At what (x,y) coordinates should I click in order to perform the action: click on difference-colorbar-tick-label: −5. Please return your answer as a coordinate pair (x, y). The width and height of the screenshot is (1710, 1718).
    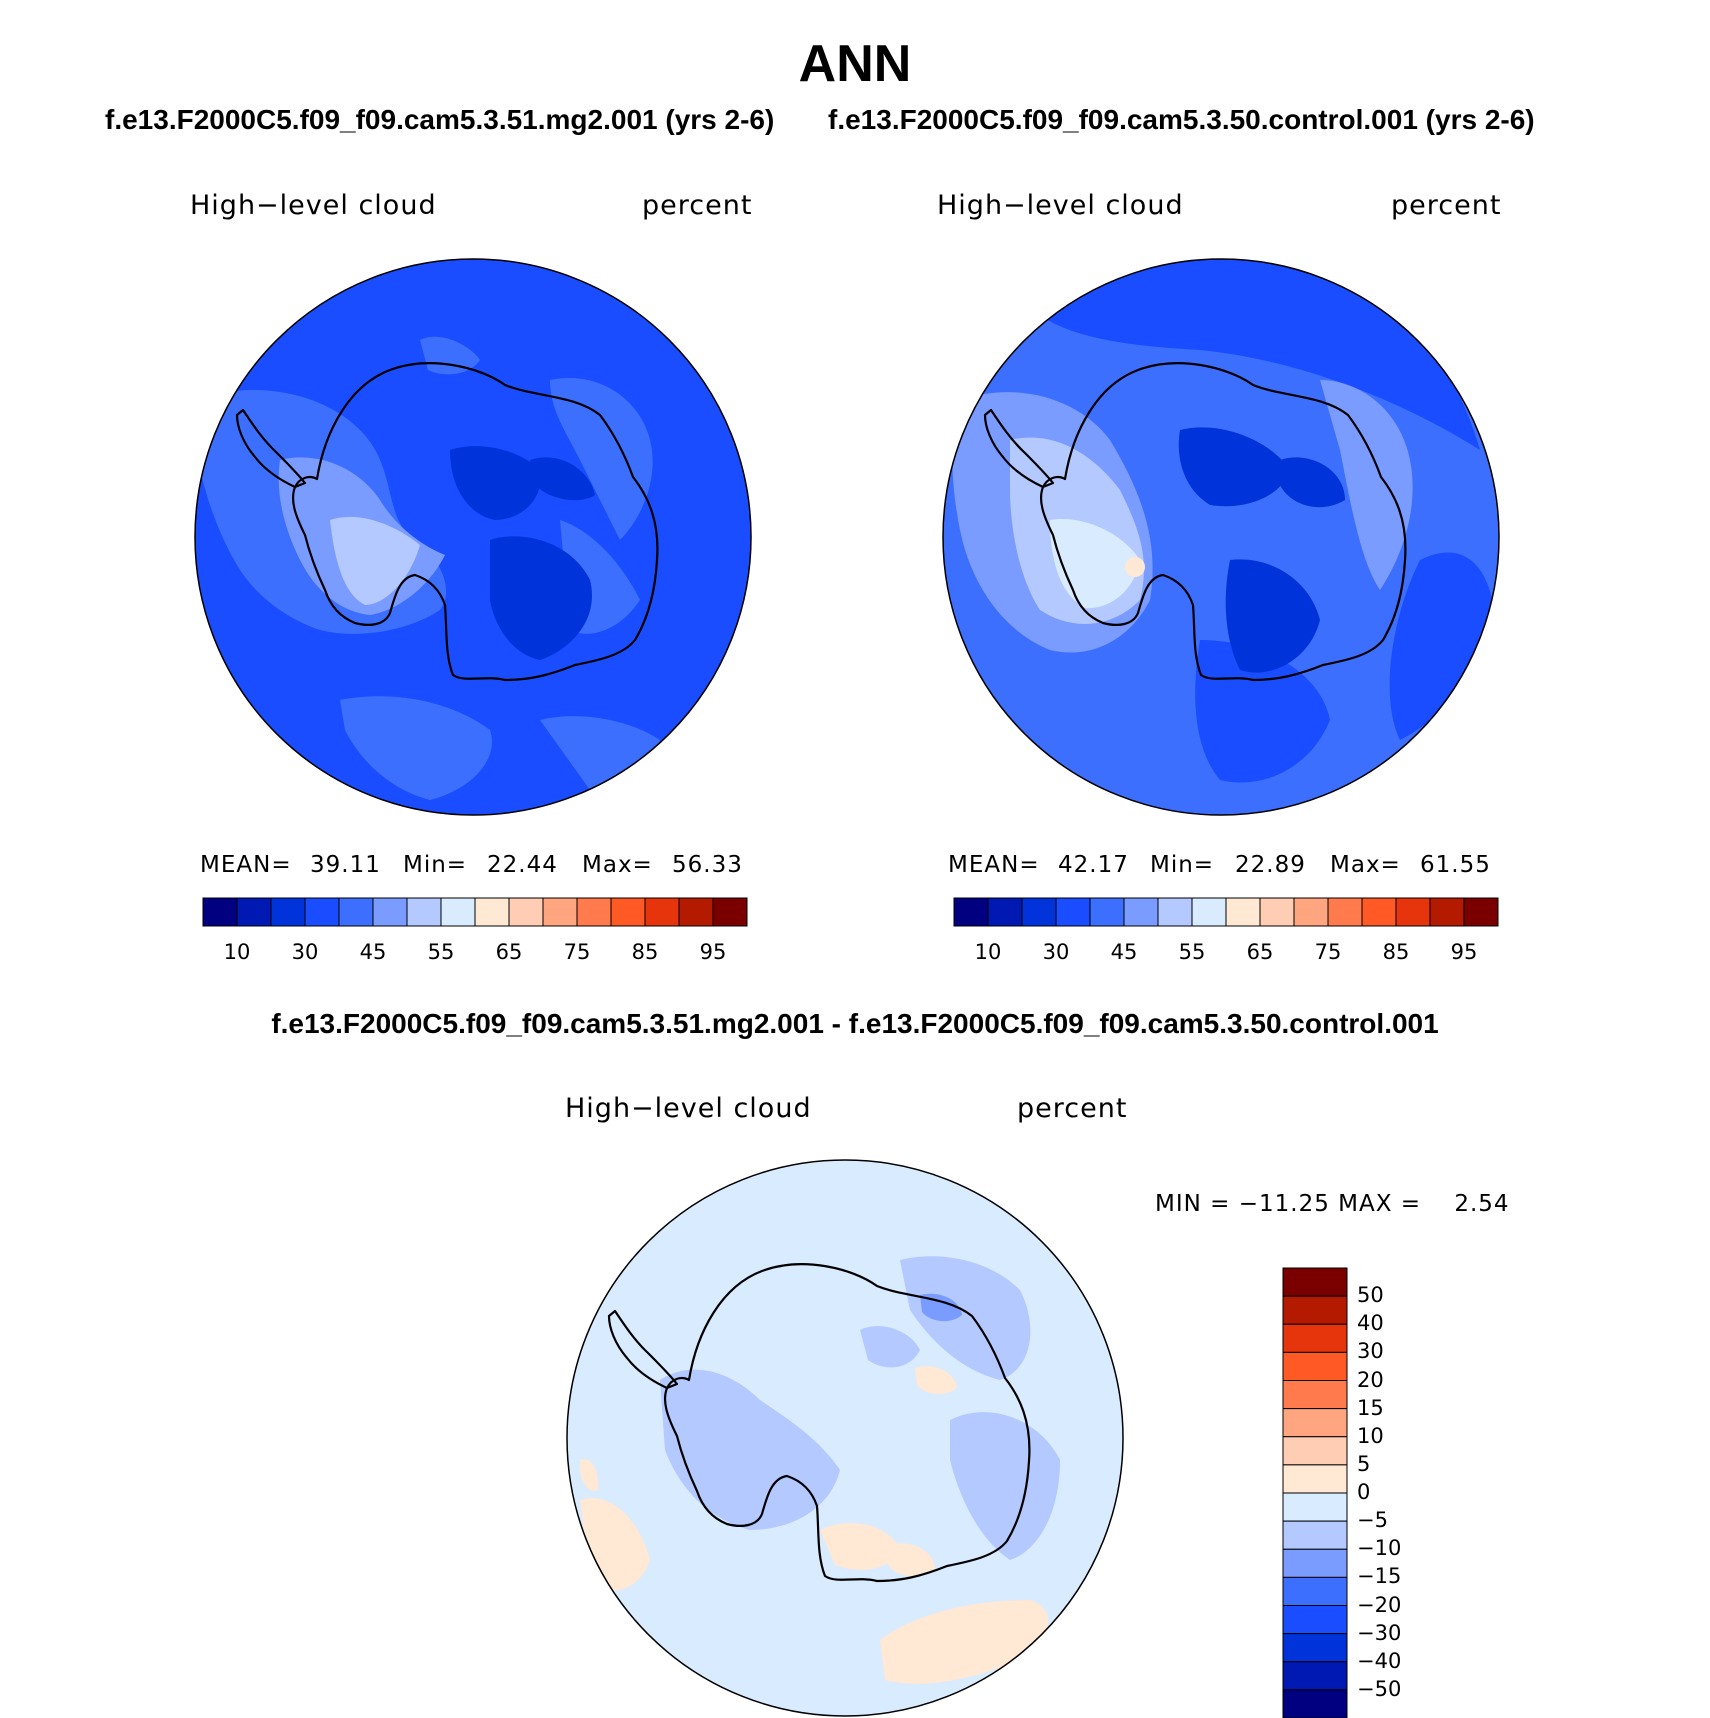
    Looking at the image, I should click on (1372, 1520).